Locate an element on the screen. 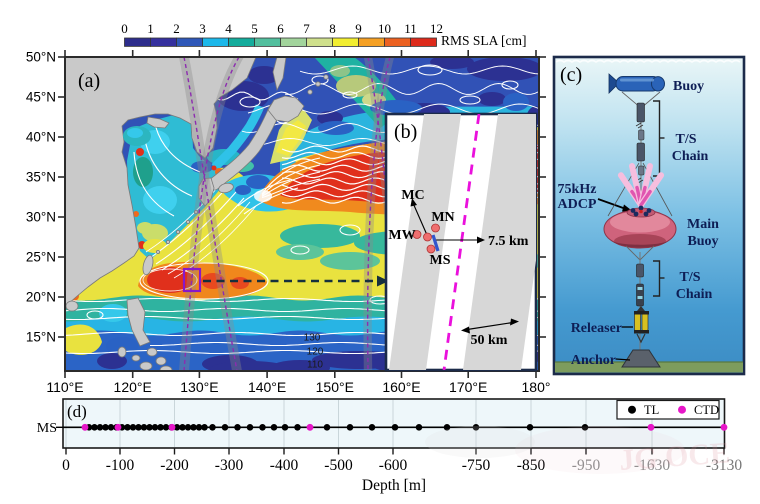  svg-text: 170°E is located at coordinates (468, 387).